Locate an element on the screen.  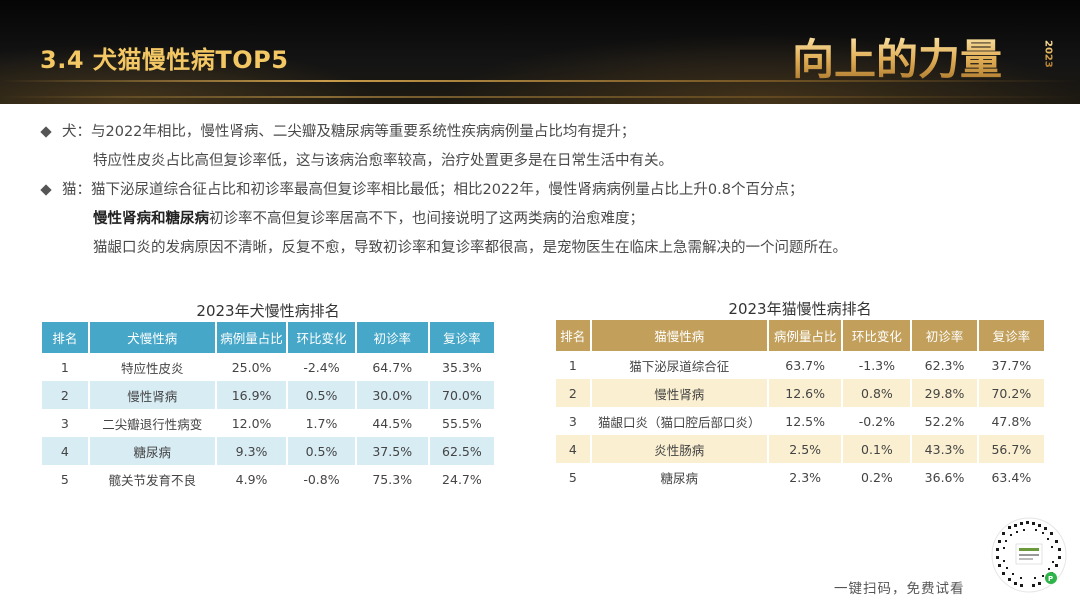
table-cell: 63.4% is located at coordinates (1011, 477).